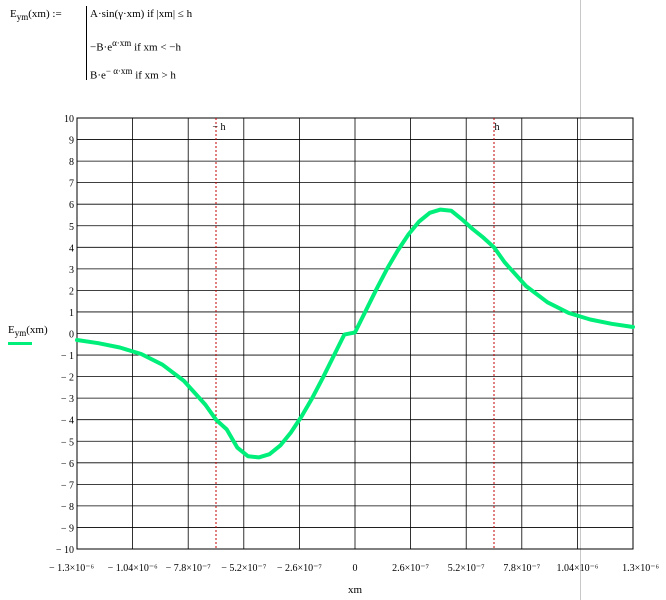 The height and width of the screenshot is (600, 666). What do you see at coordinates (45, 14) in the screenshot?
I see `function-argument: (xm) :=` at bounding box center [45, 14].